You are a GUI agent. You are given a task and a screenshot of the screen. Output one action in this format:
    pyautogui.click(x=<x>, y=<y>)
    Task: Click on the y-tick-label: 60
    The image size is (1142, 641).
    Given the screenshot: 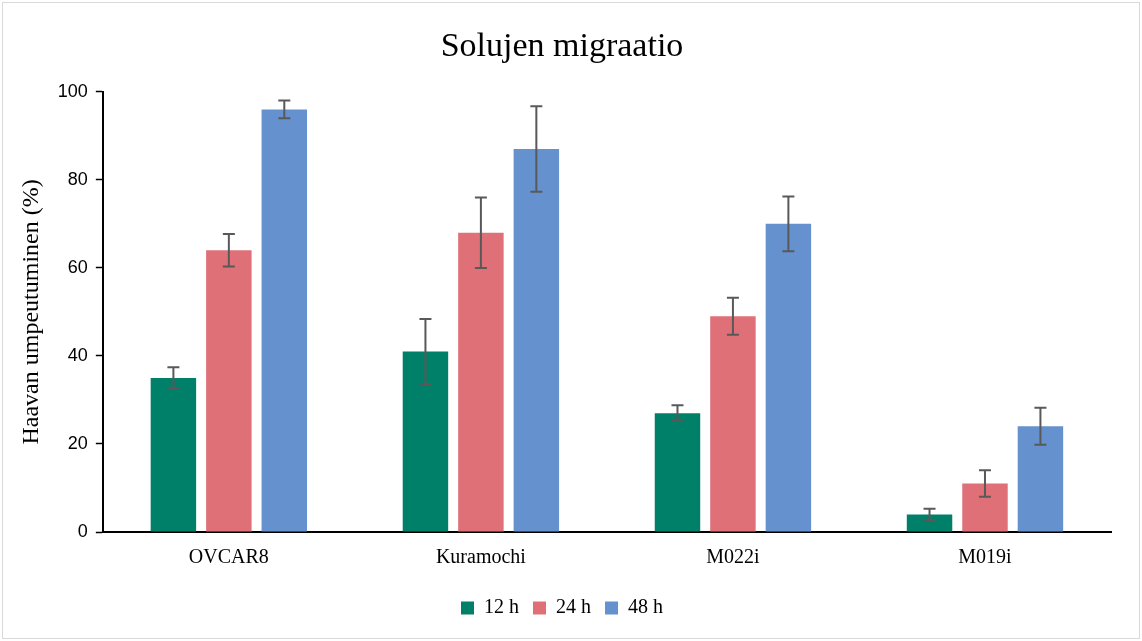 What is the action you would take?
    pyautogui.click(x=77, y=266)
    